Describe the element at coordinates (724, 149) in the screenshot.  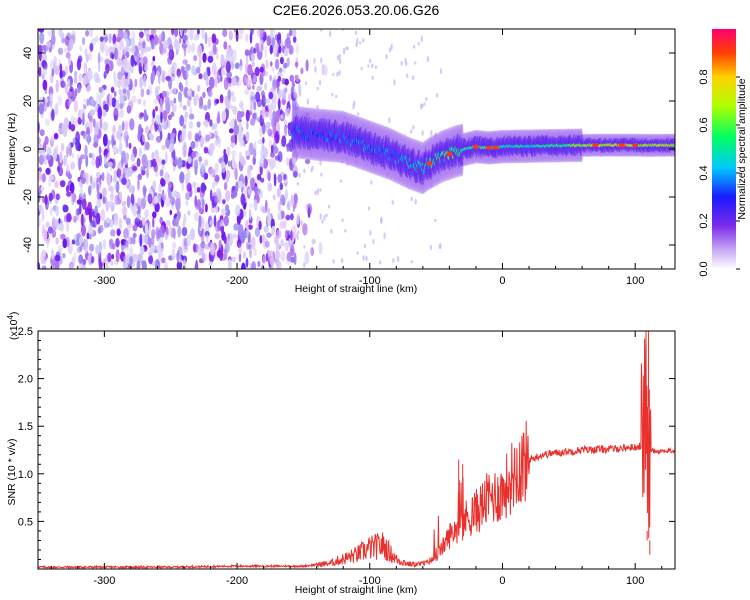
I see `colorbar` at that location.